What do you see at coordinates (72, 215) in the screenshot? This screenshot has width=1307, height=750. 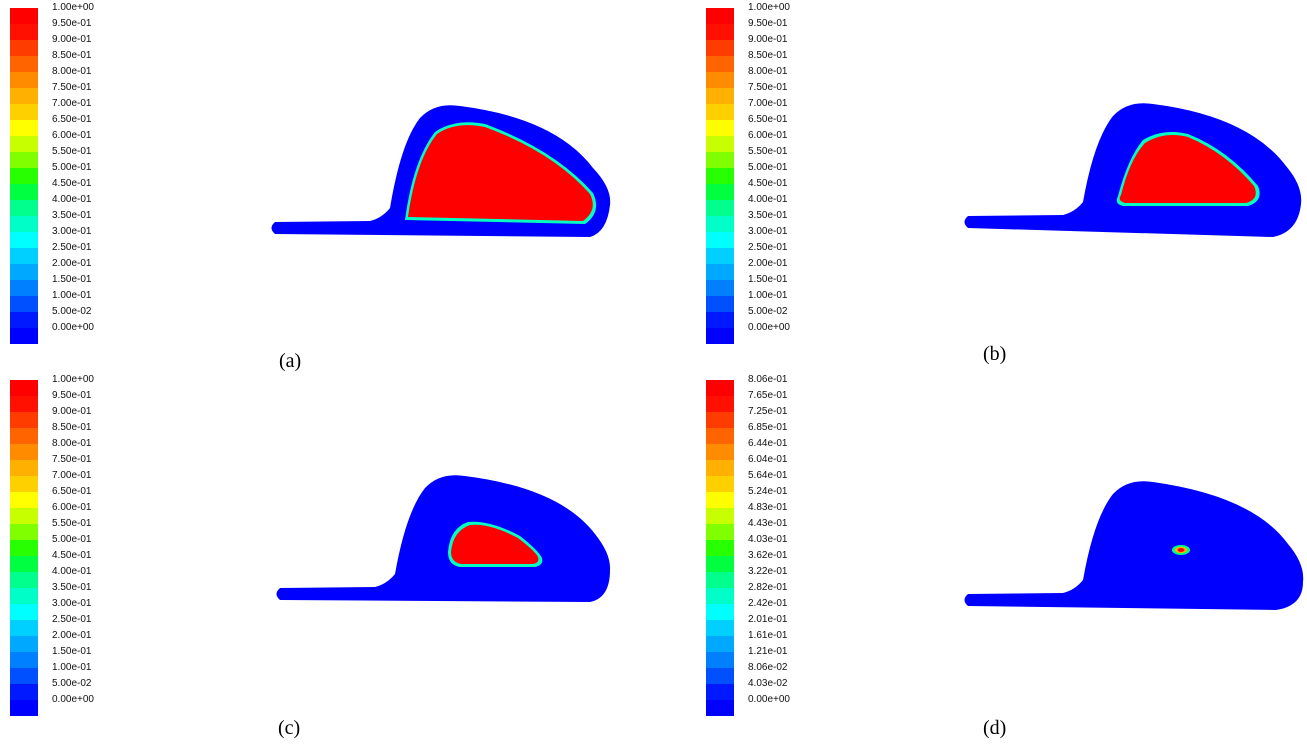 I see `colorbar-tick-label: 3.50e-01` at bounding box center [72, 215].